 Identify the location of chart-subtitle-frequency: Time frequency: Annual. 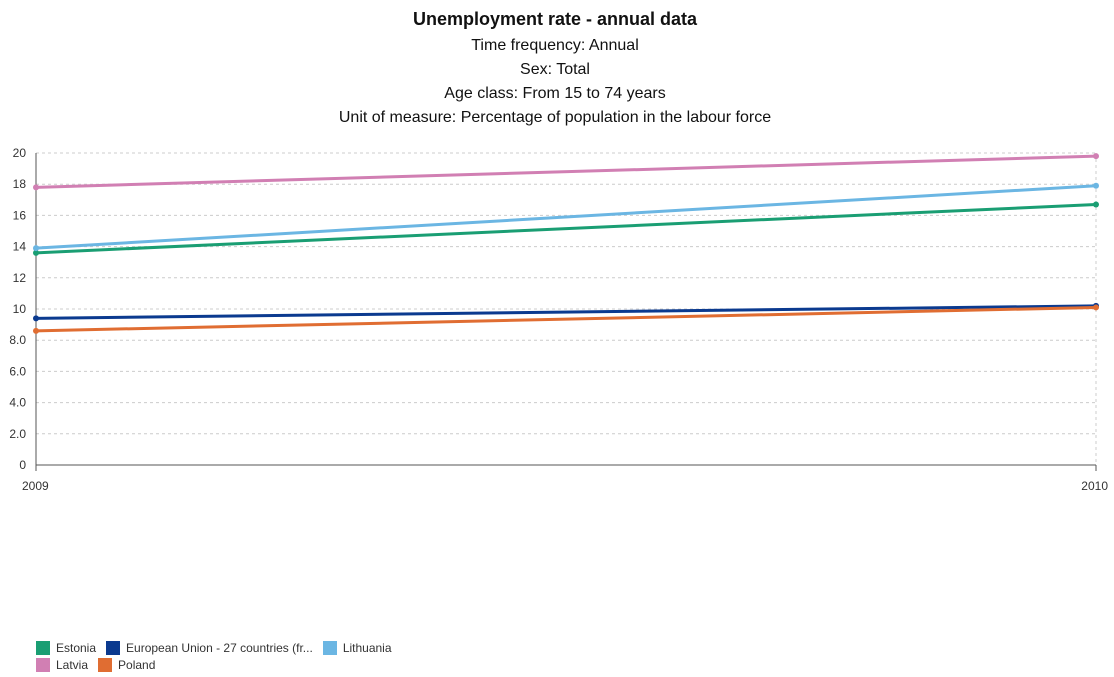
(555, 45).